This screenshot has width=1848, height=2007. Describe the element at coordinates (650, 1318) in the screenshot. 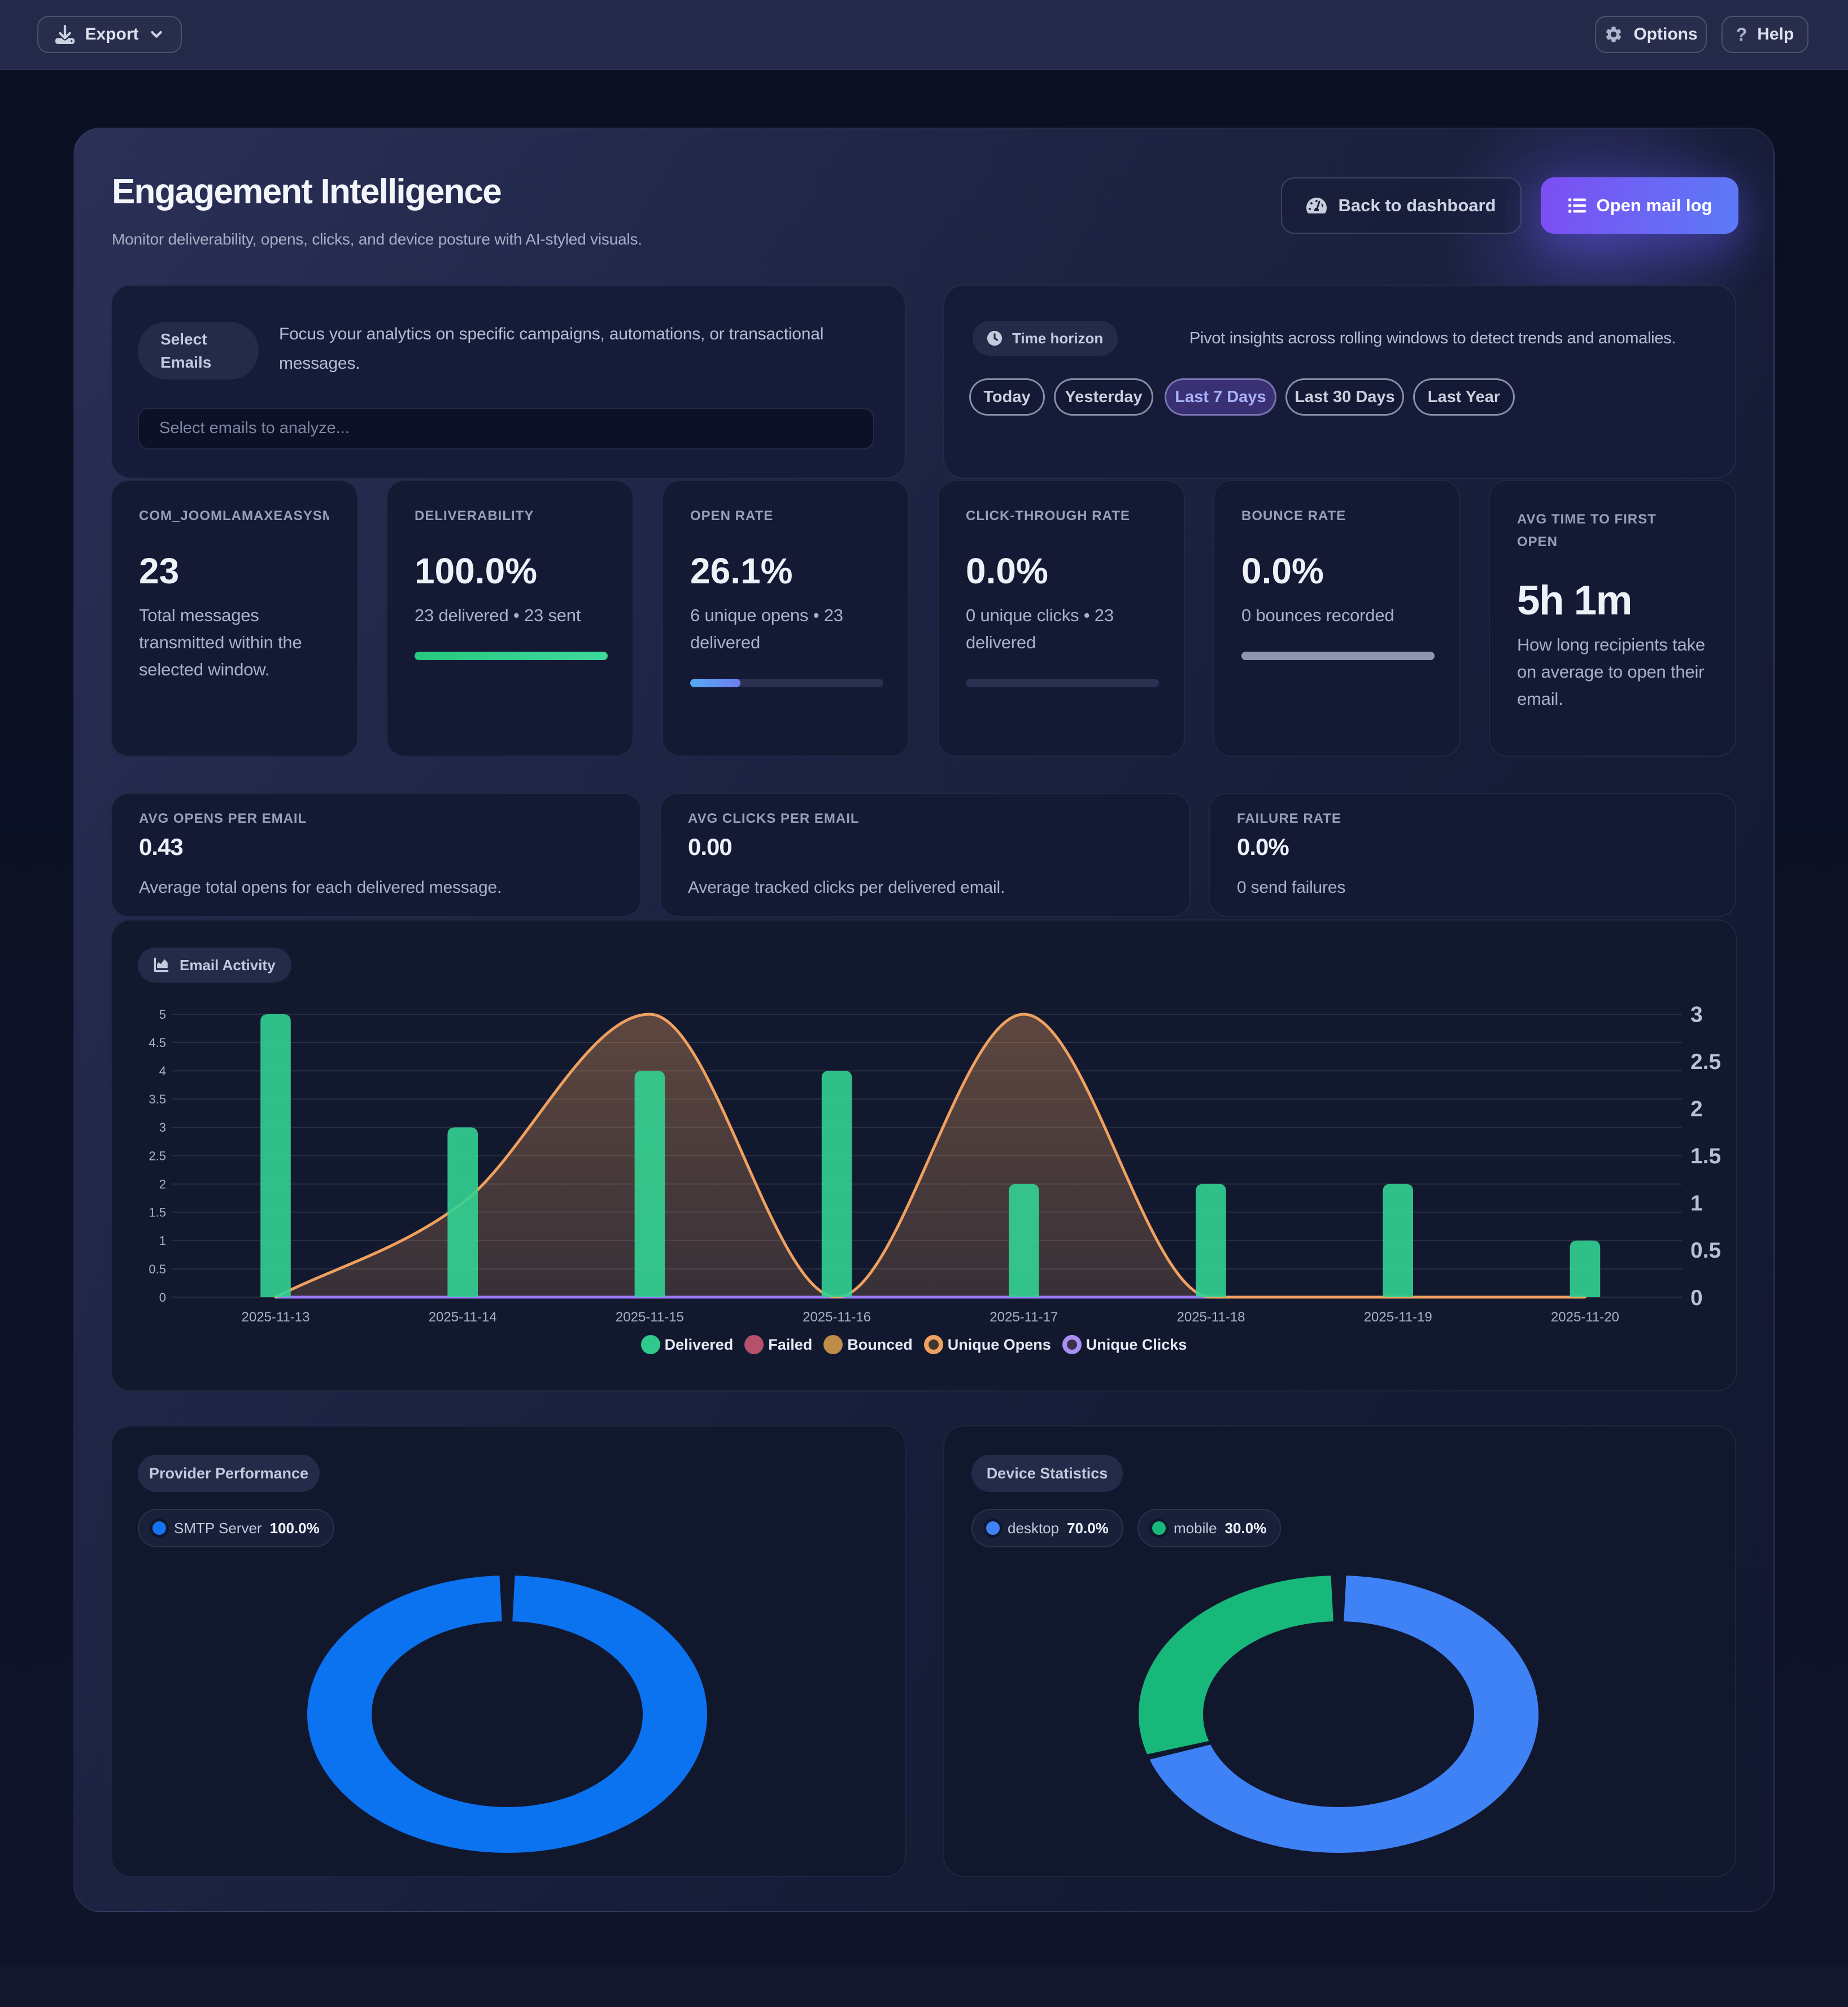

I see `svg-text: 2025-11-15` at that location.